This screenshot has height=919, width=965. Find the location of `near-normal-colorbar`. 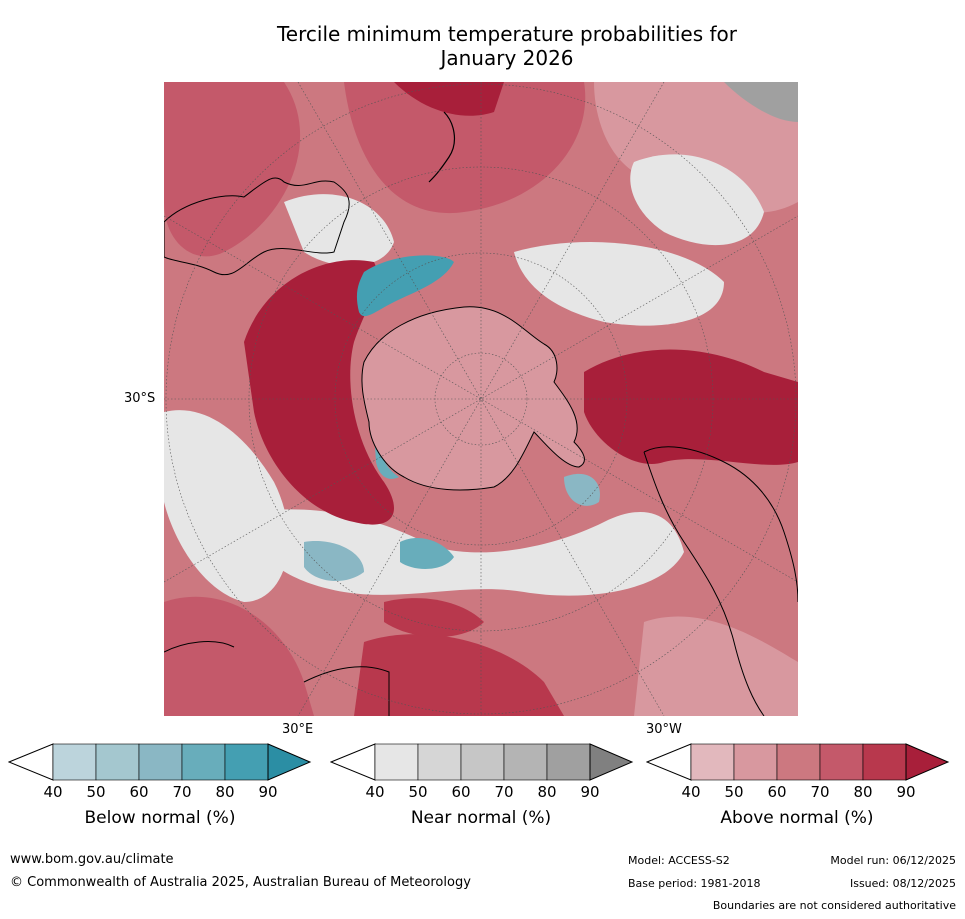

near-normal-colorbar is located at coordinates (482, 762).